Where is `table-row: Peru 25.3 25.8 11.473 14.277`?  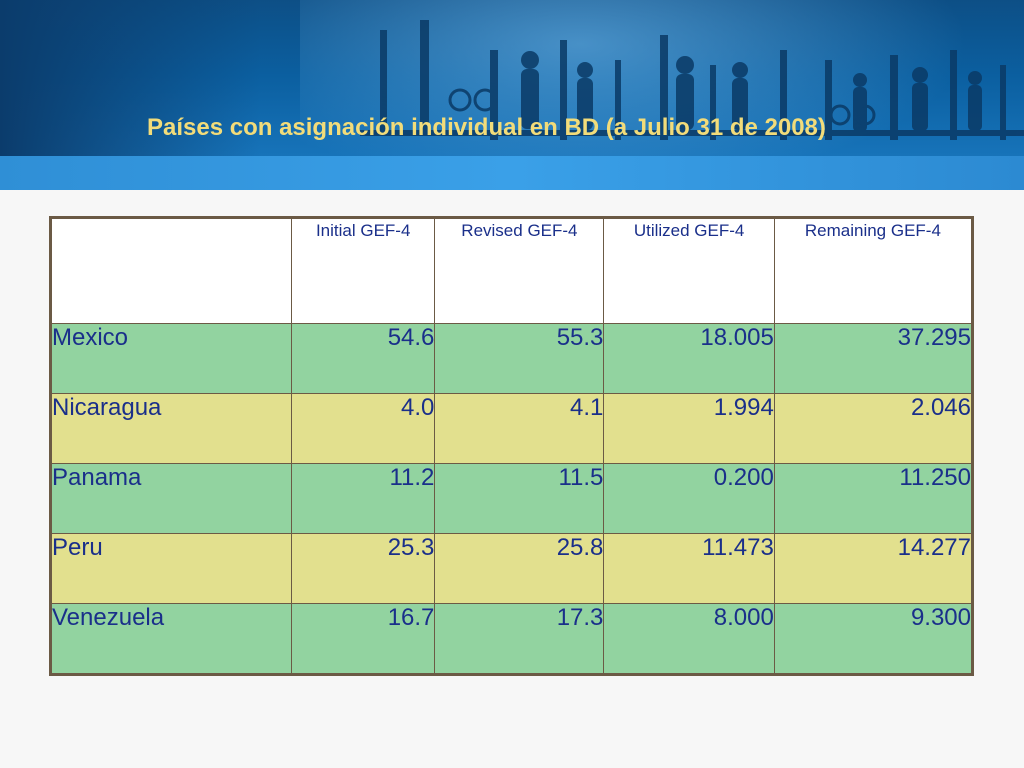 table-row: Peru 25.3 25.8 11.473 14.277 is located at coordinates (512, 568).